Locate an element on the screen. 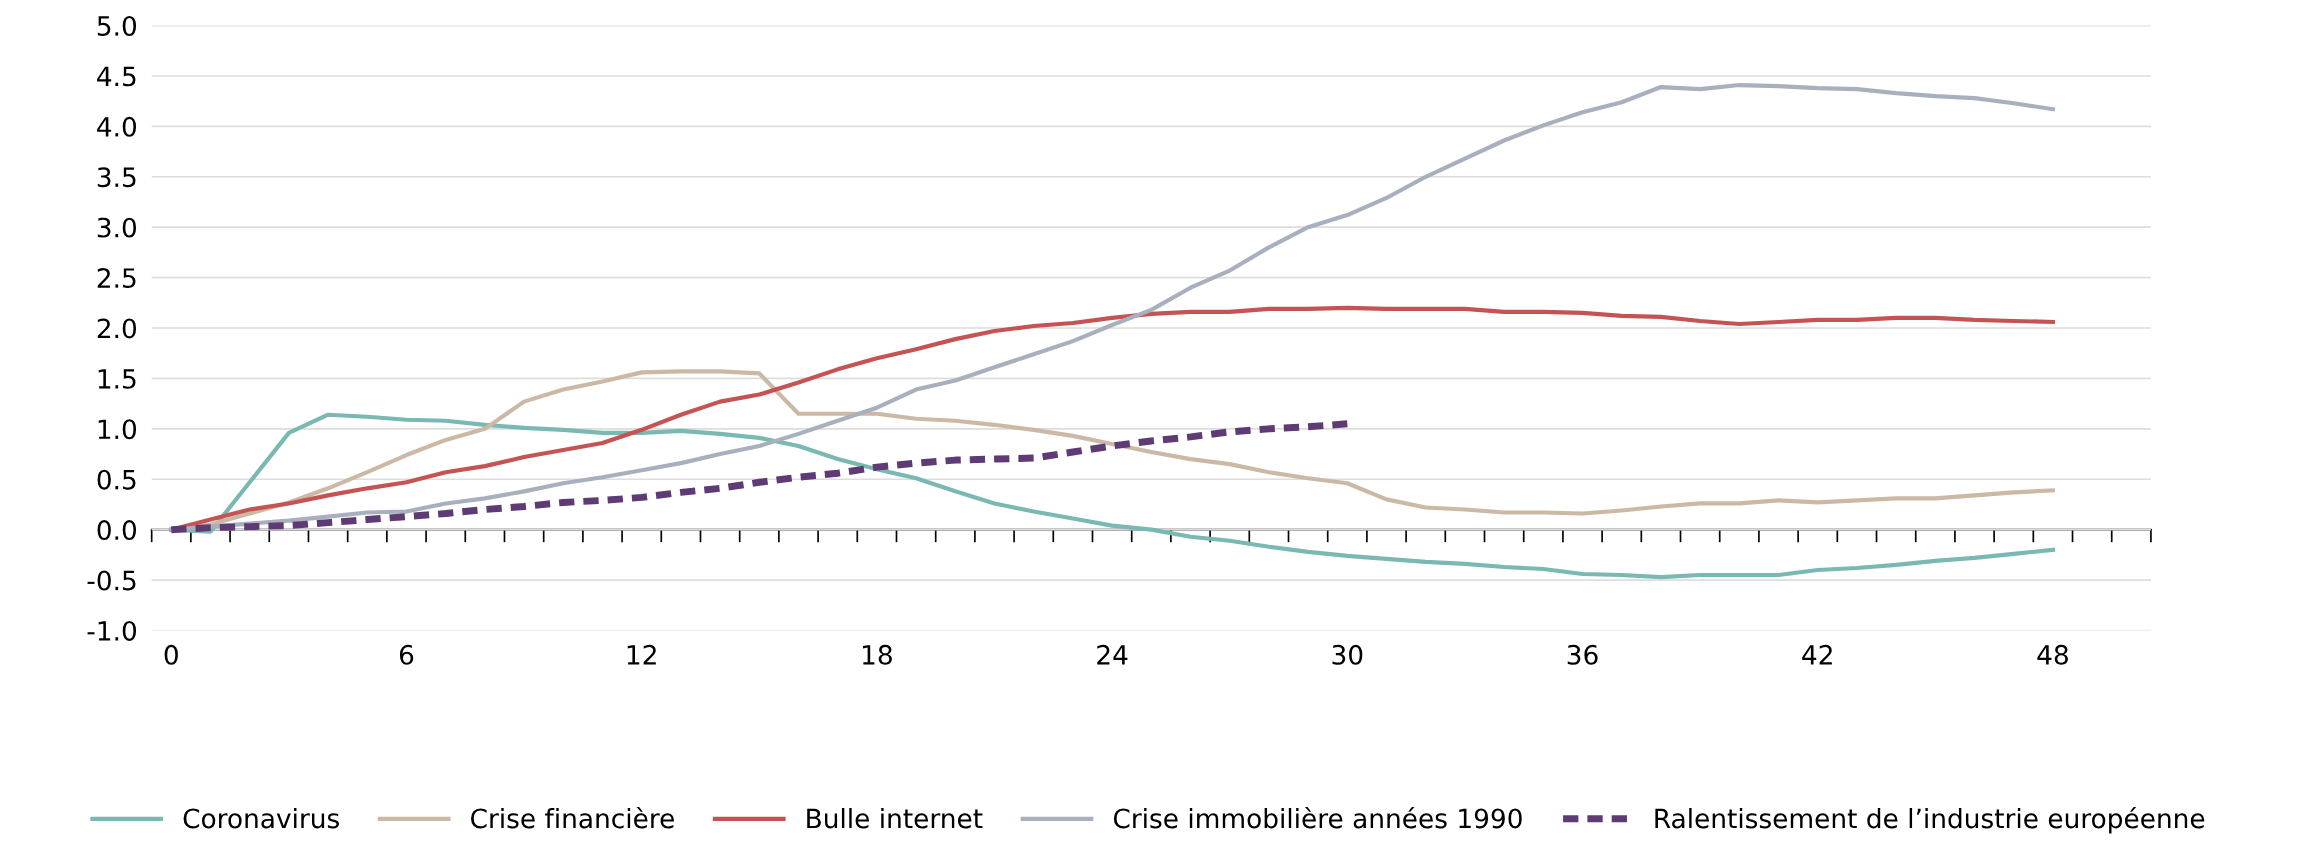  legend-label: Crise financière is located at coordinates (572, 817).